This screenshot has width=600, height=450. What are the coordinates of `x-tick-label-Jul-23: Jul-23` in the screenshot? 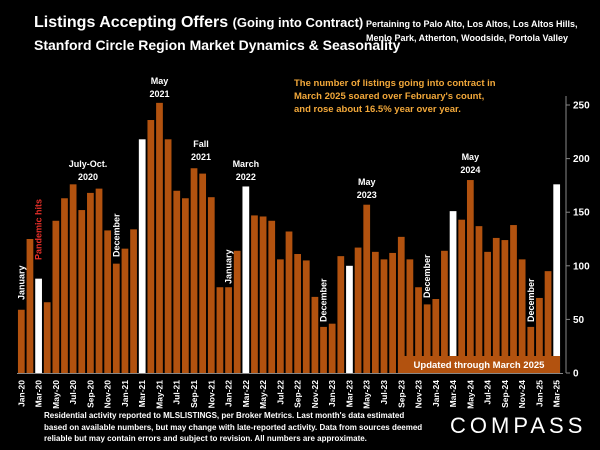 It's located at (384, 392).